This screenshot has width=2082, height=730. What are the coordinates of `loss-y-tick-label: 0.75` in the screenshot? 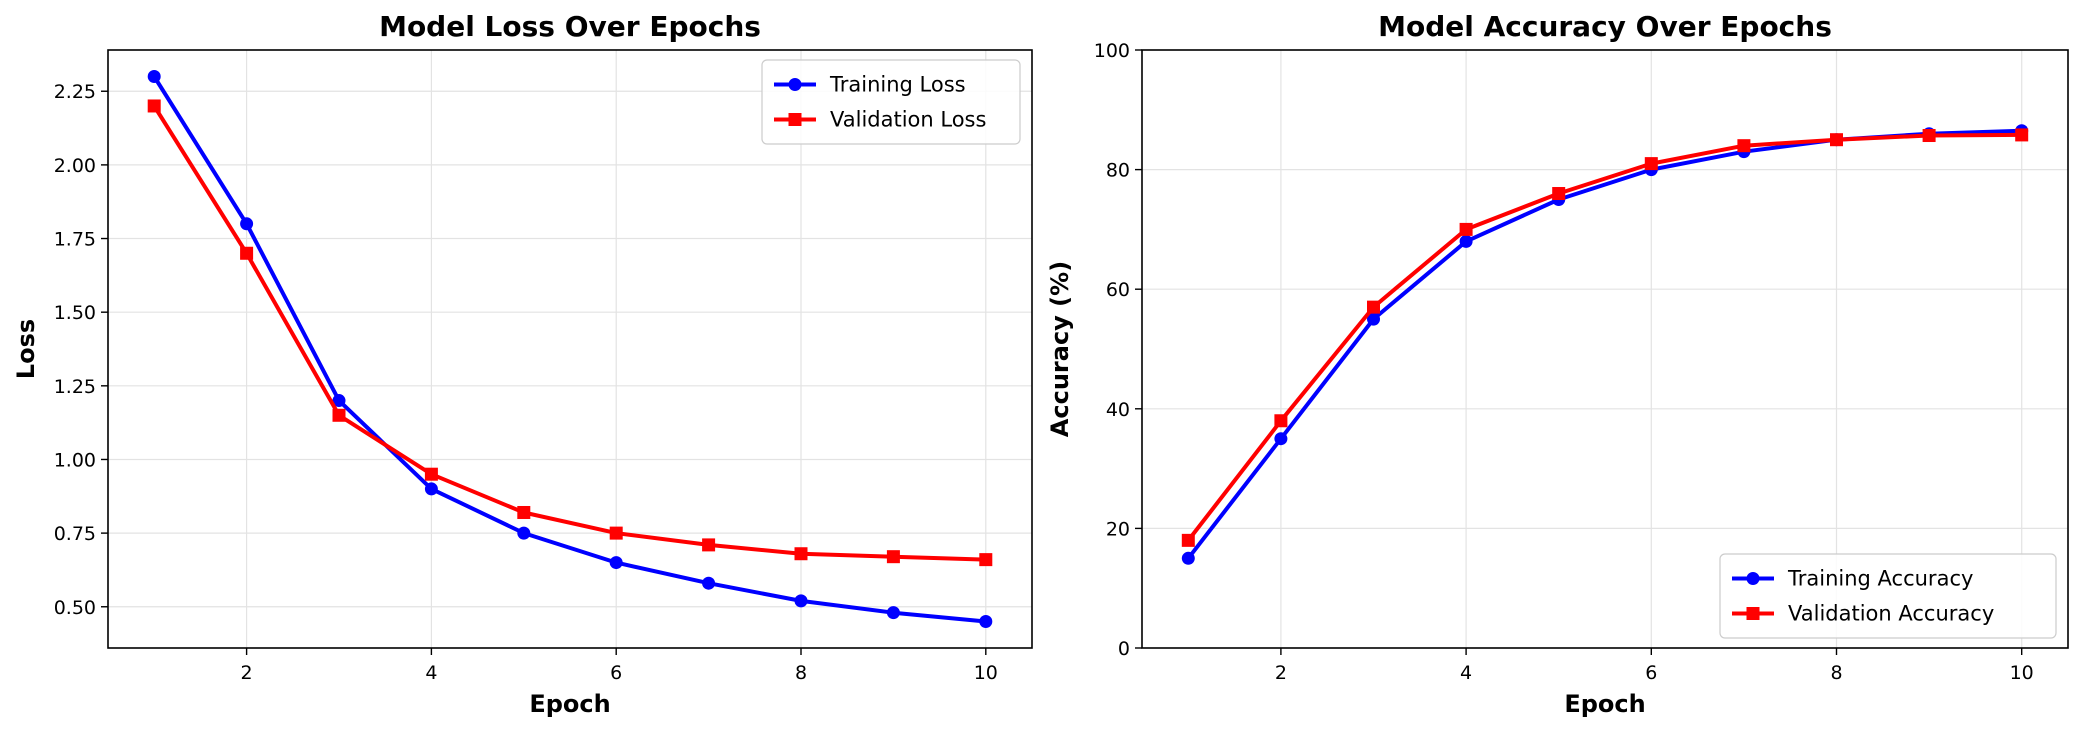 It's located at (75, 534).